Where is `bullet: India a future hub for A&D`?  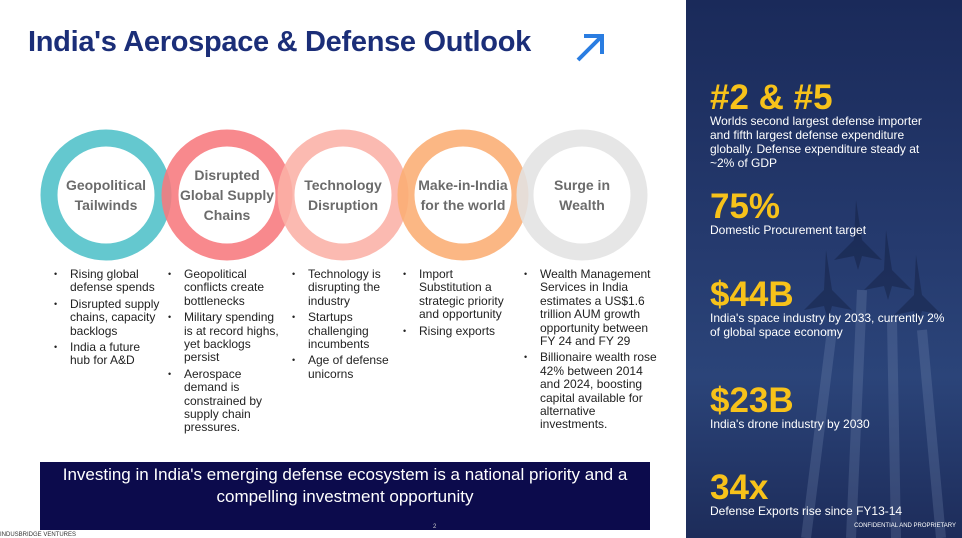
bullet: India a future hub for A&D is located at coordinates (108, 354).